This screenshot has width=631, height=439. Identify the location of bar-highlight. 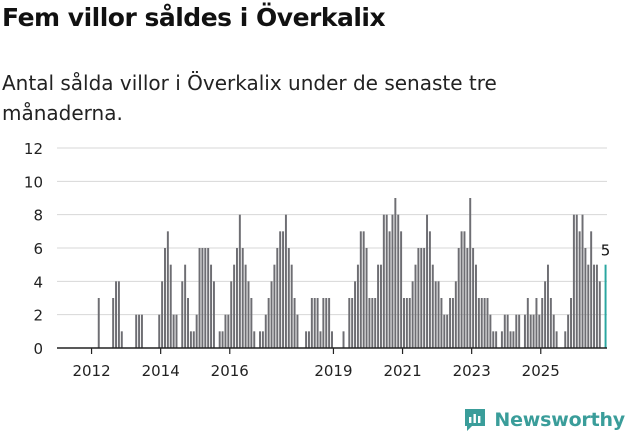
(605, 306).